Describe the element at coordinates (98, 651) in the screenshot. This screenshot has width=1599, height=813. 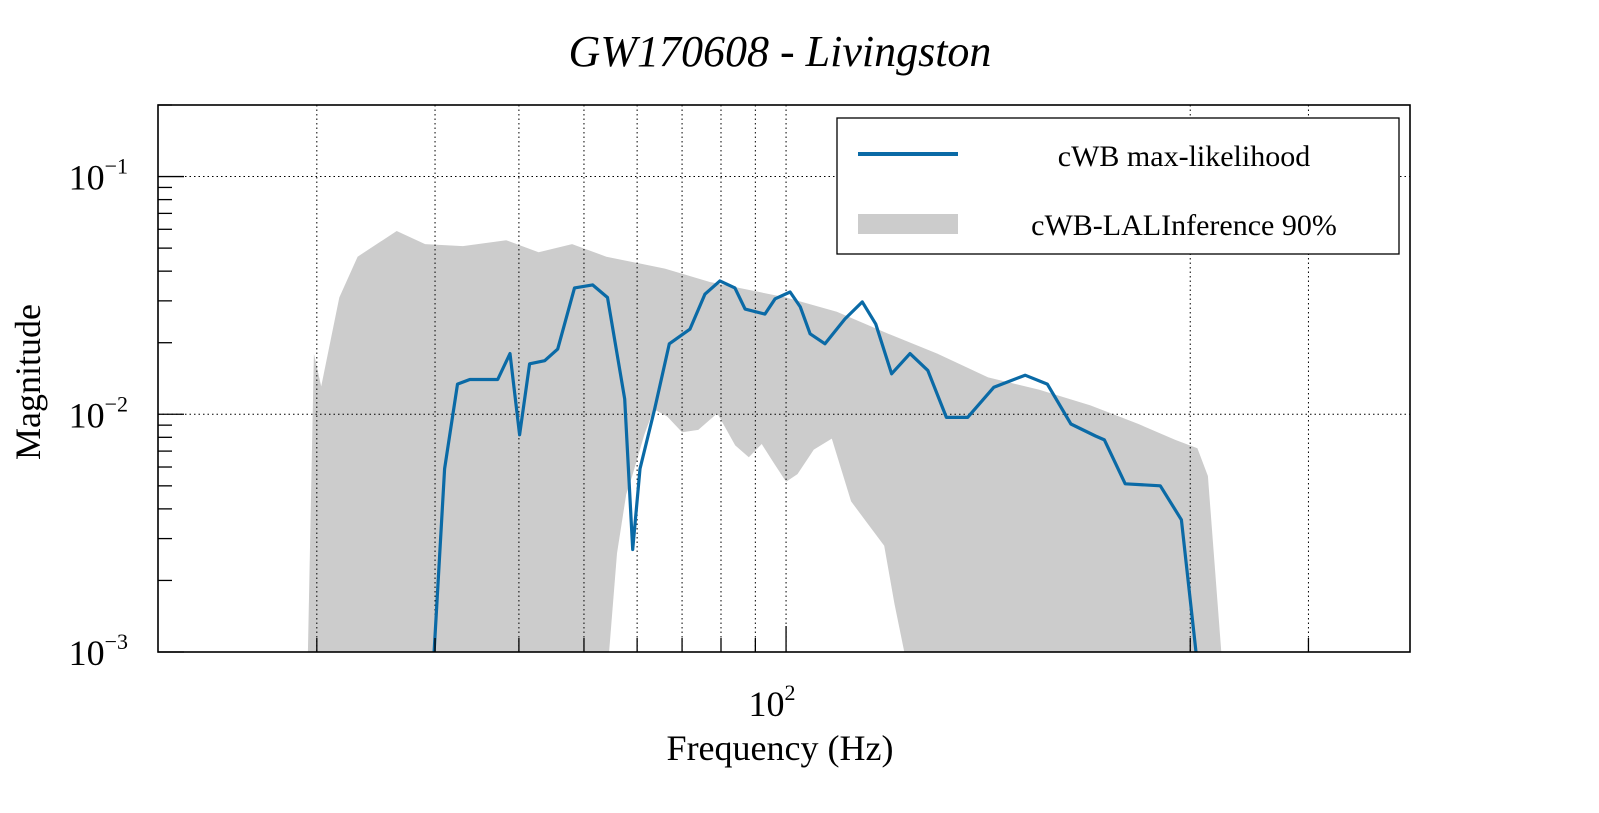
I see `y-tick-label: 10⁻³` at that location.